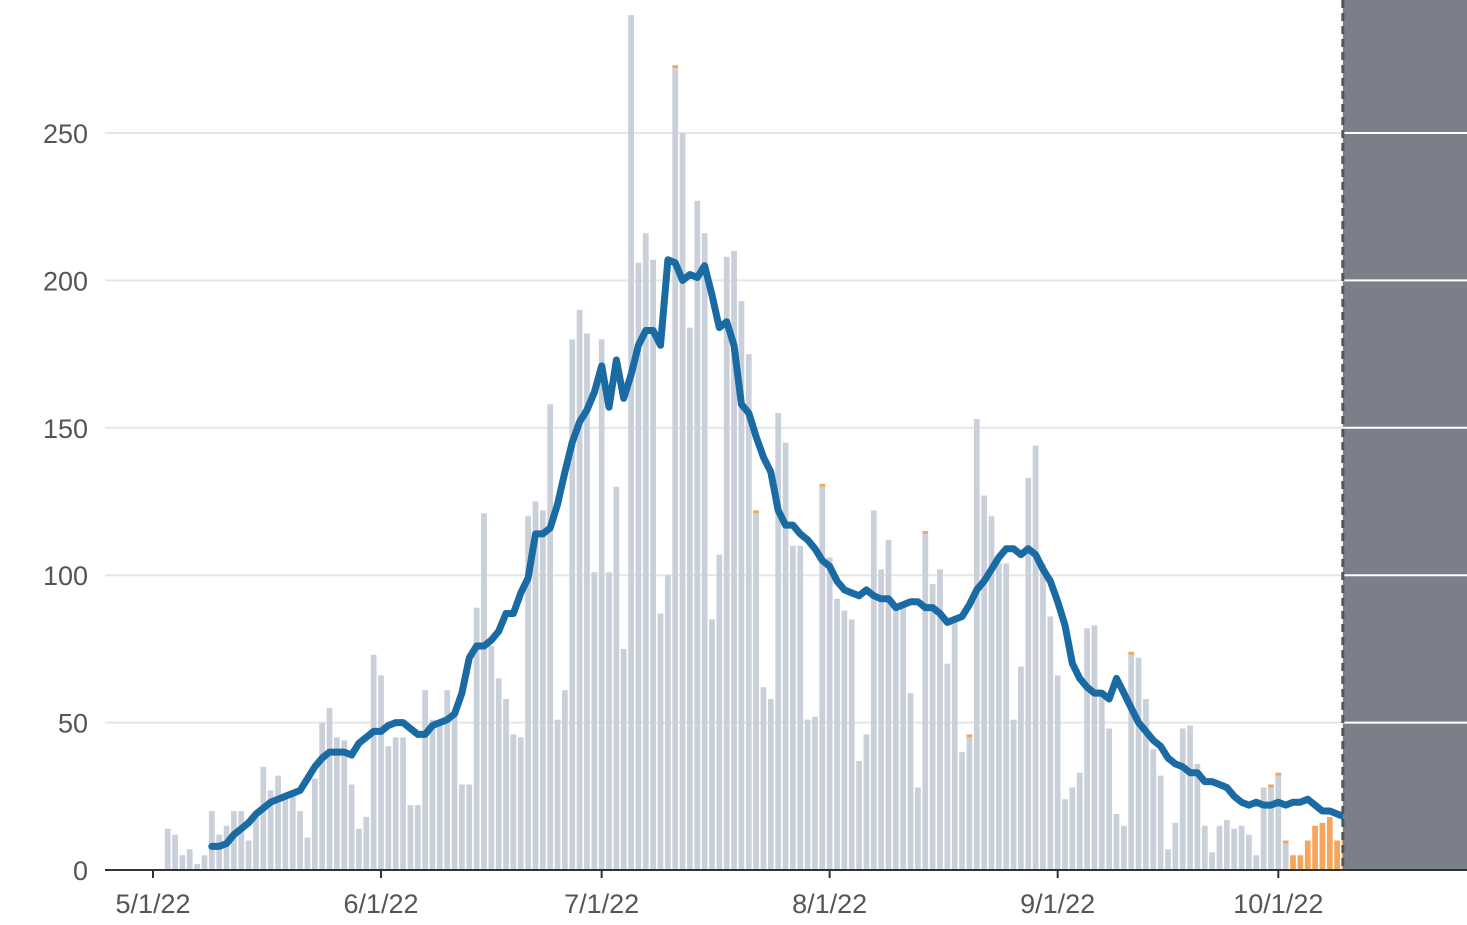 The width and height of the screenshot is (1467, 925). I want to click on y-tick-label: 0, so click(80, 871).